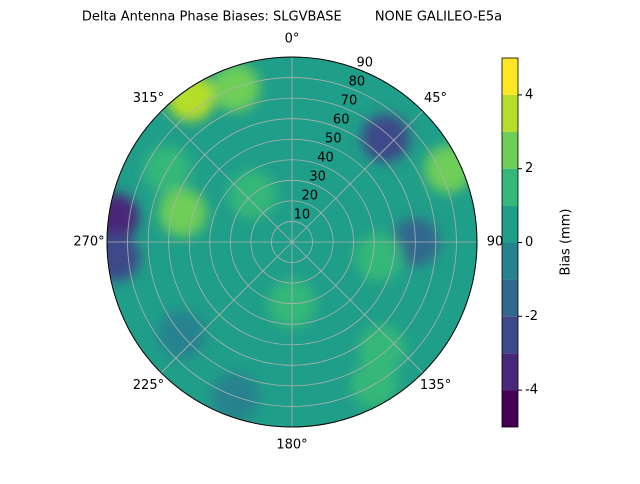 This screenshot has width=640, height=484. What do you see at coordinates (531, 316) in the screenshot?
I see `colorbar-tick-label: -2` at bounding box center [531, 316].